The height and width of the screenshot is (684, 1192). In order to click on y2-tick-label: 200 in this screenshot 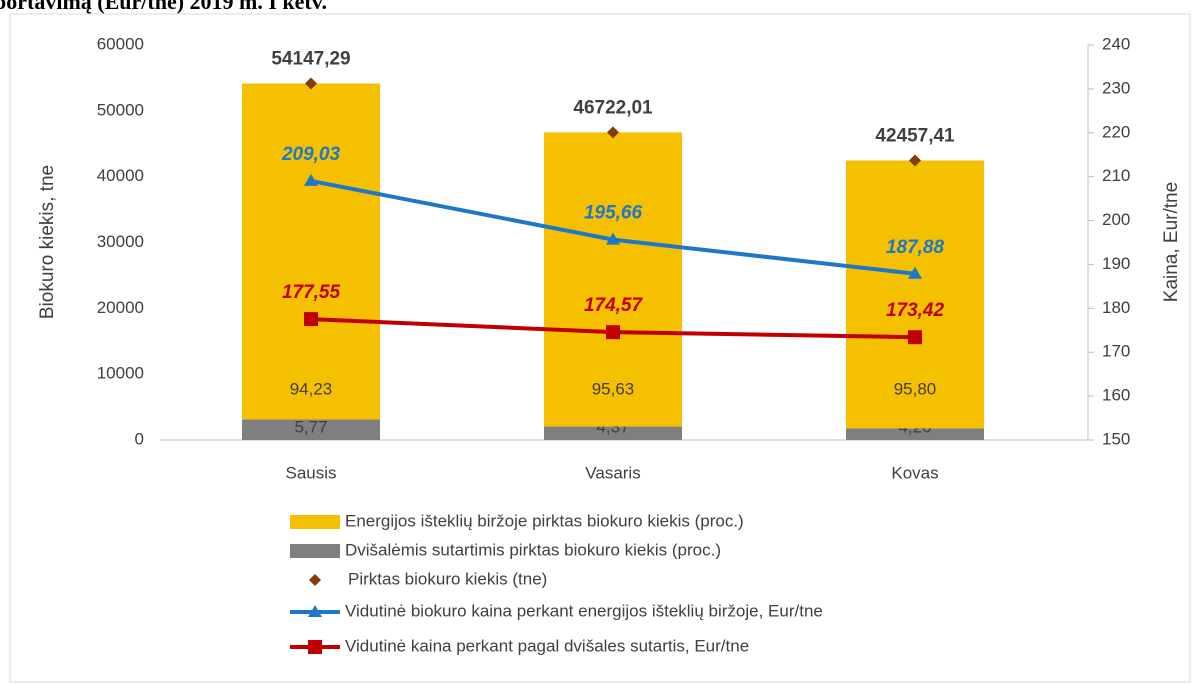, I will do `click(1116, 219)`.